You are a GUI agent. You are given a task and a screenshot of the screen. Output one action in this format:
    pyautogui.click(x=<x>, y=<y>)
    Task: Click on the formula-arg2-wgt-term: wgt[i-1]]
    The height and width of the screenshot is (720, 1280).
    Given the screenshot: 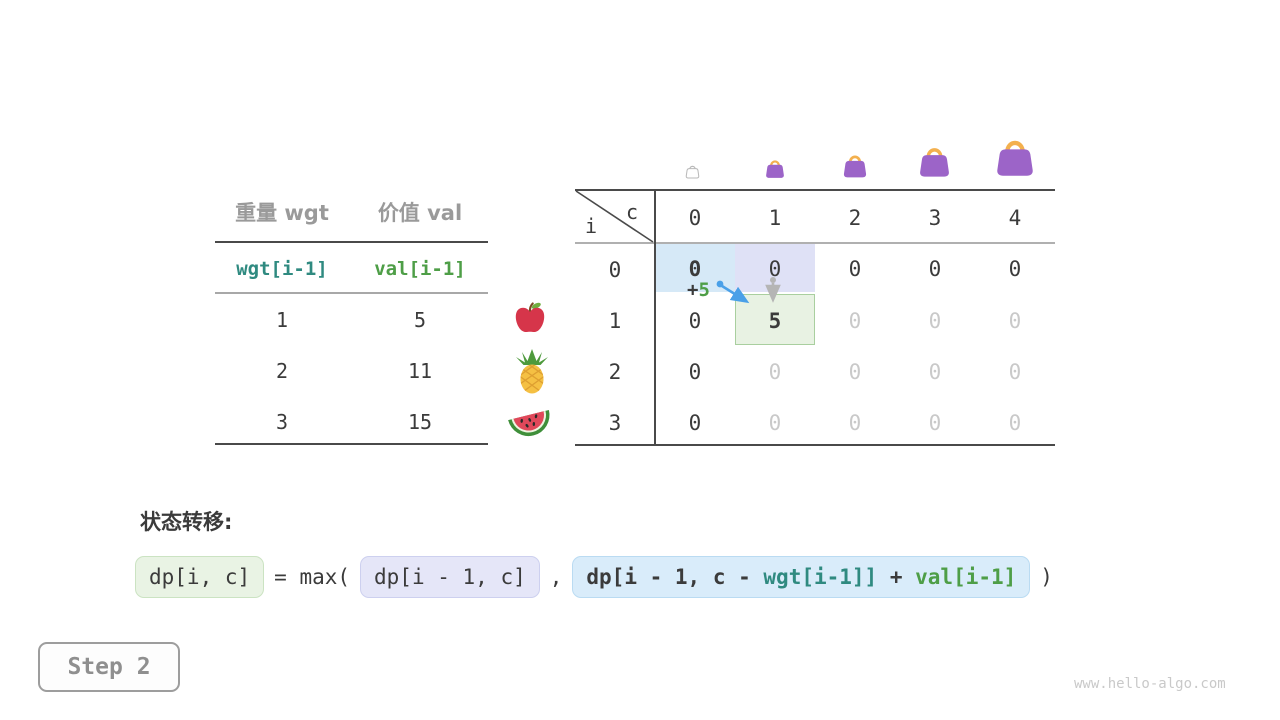 What is the action you would take?
    pyautogui.click(x=820, y=577)
    